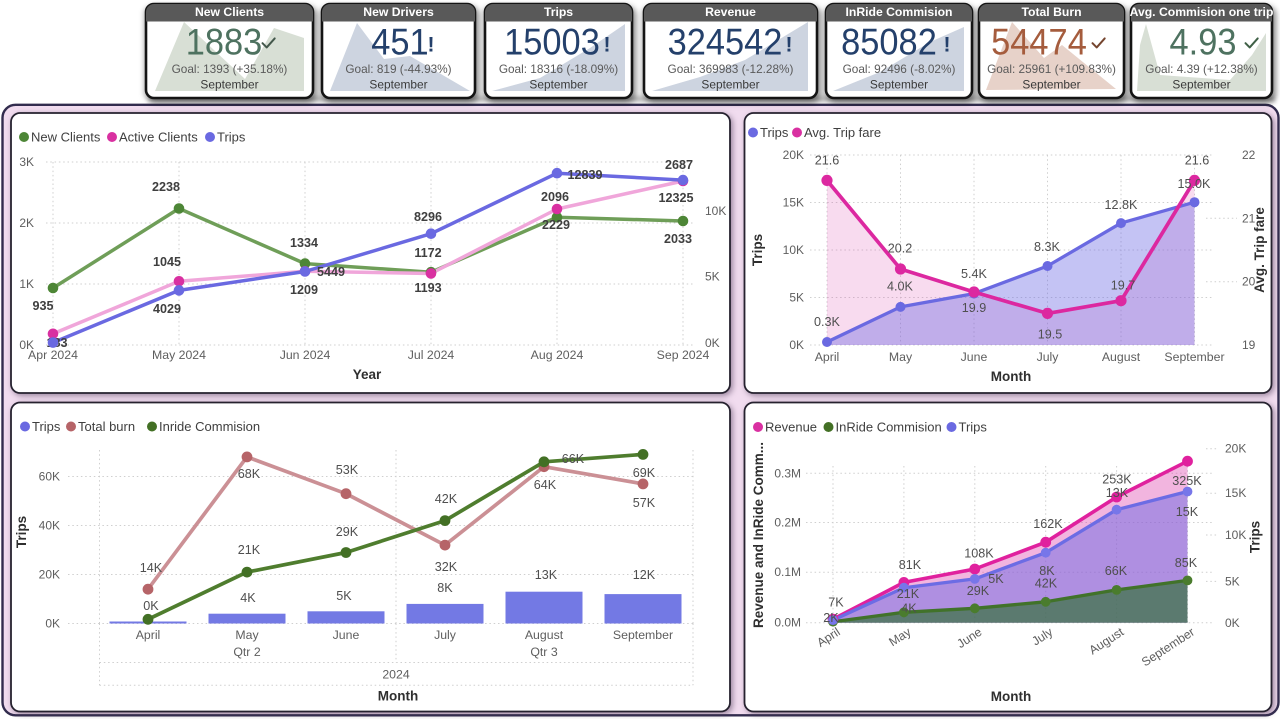 Image resolution: width=1280 pixels, height=719 pixels. I want to click on svg-text: Year, so click(367, 374).